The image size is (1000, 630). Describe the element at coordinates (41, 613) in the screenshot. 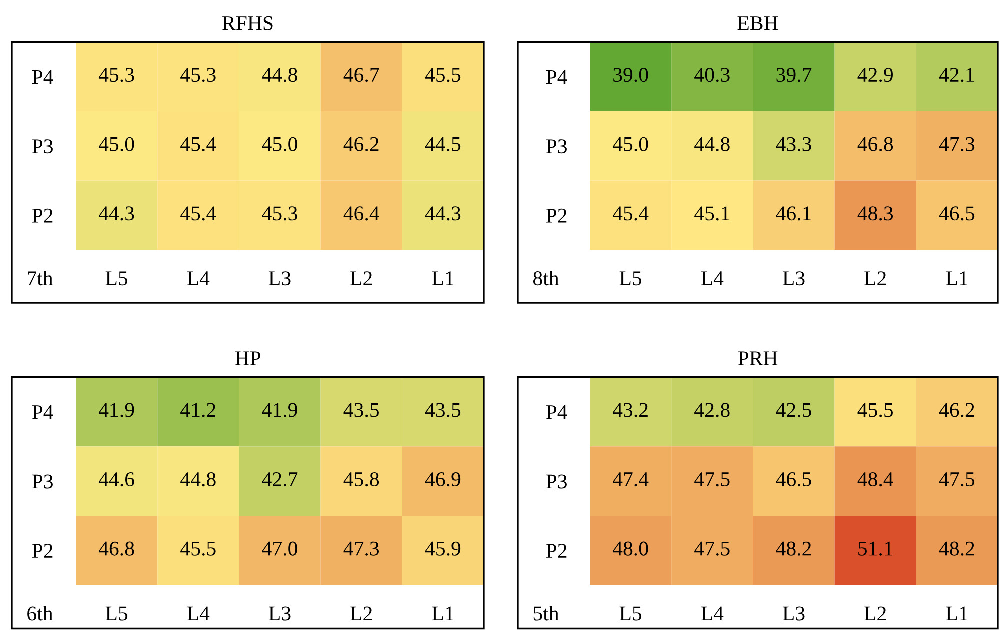

I see `annotation: 6th` at that location.